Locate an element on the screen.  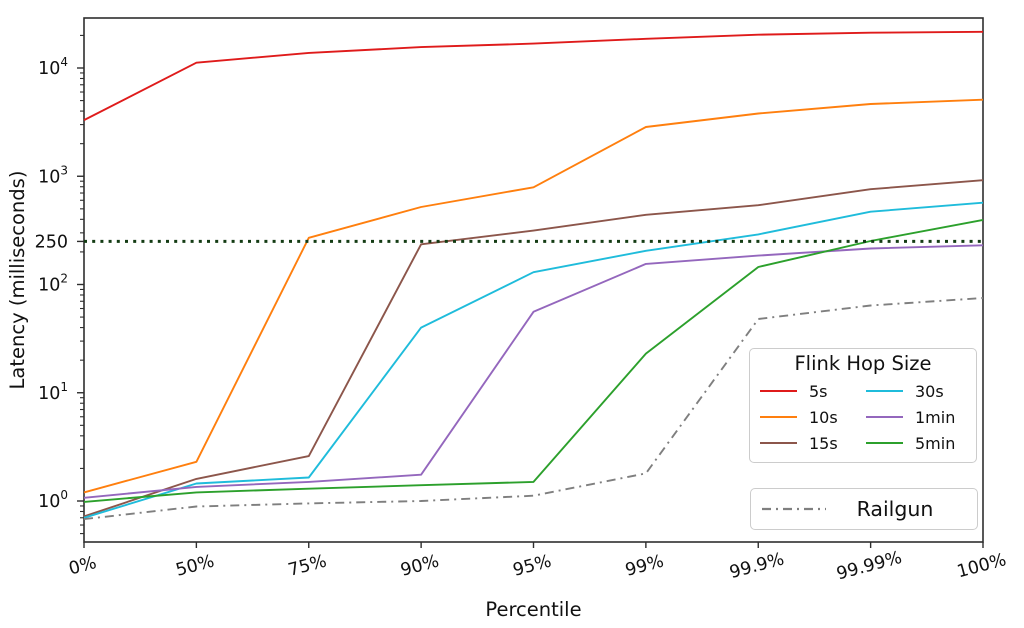
legend-entry-5s: 5s is located at coordinates (811, 391).